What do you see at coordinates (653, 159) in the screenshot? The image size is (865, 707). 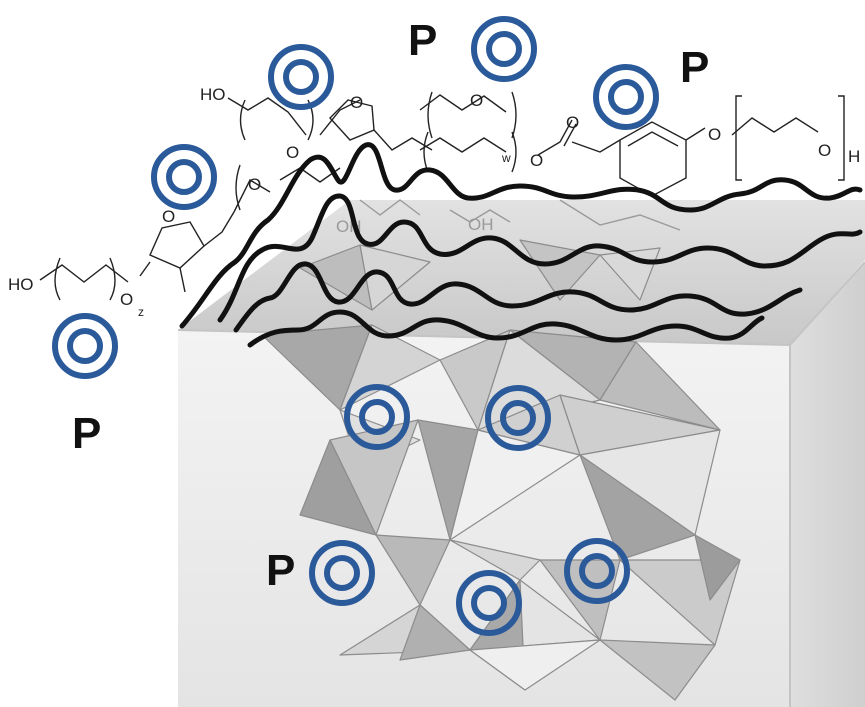 I see `benzene-ring` at bounding box center [653, 159].